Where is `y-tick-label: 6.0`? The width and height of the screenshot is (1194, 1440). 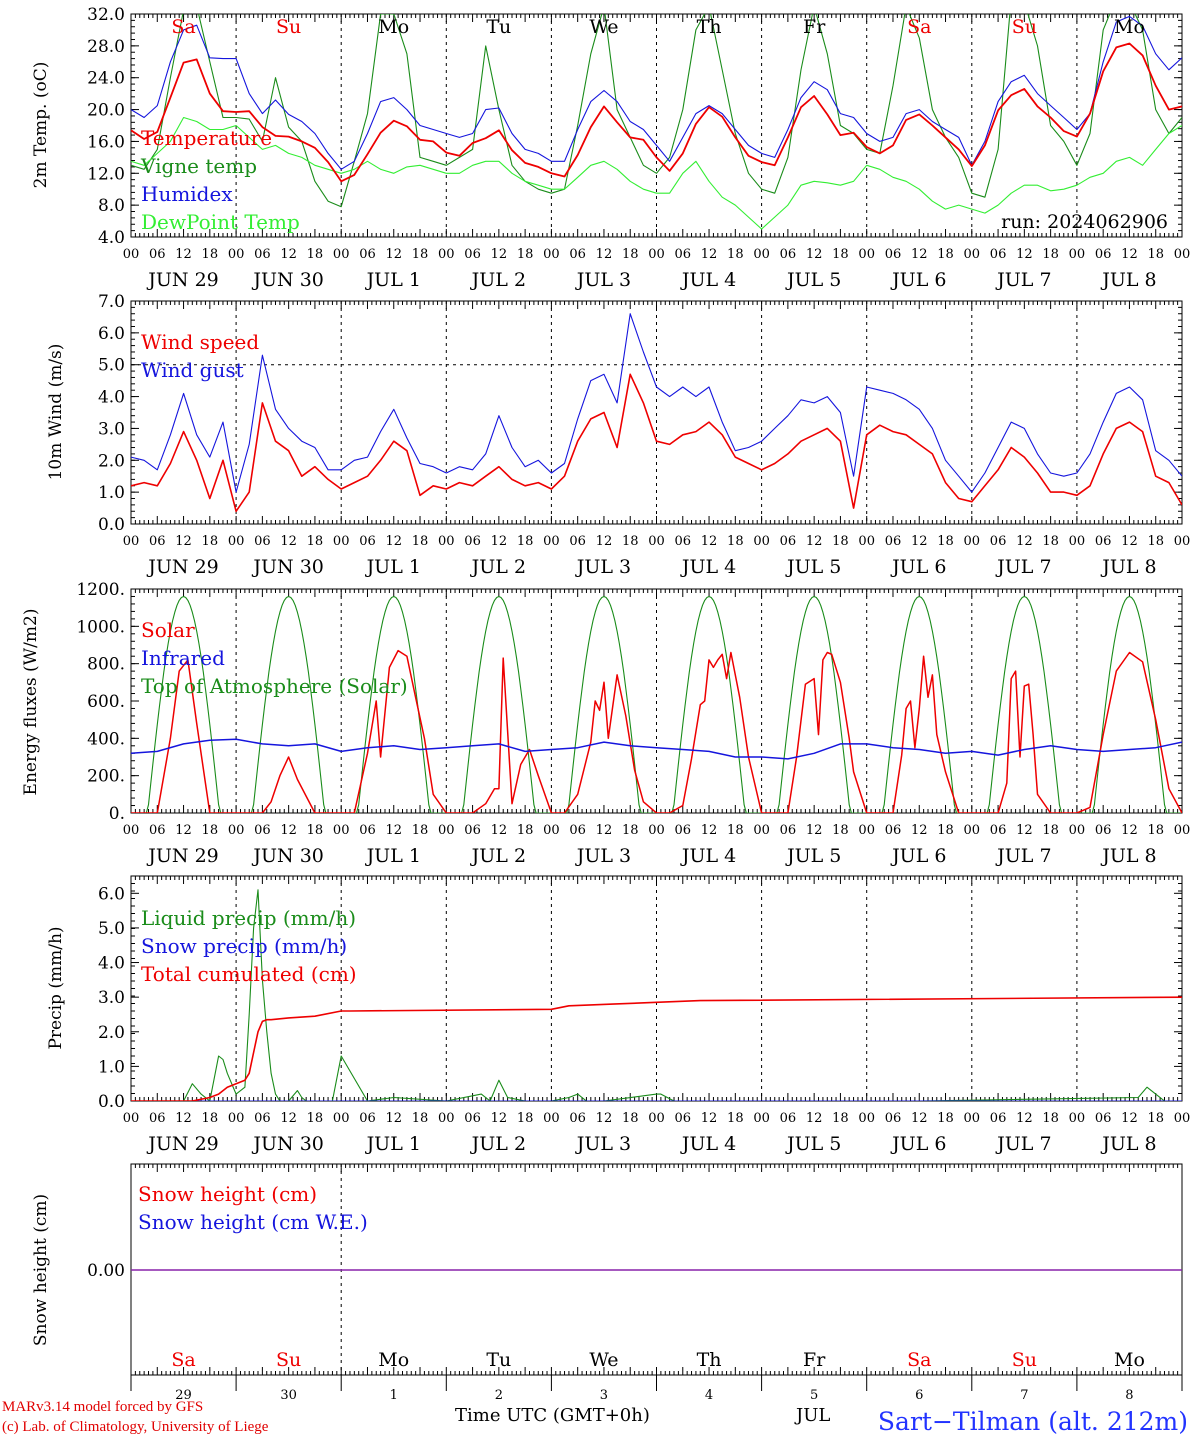
y-tick-label: 6.0 is located at coordinates (111, 894).